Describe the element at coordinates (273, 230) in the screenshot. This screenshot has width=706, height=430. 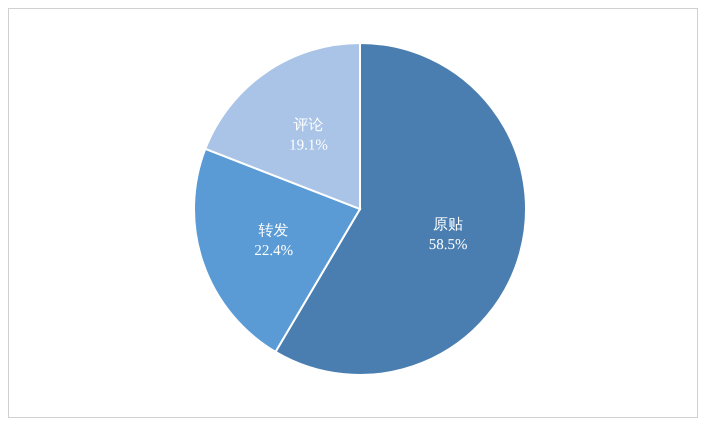
I see `slice-label: 转发` at that location.